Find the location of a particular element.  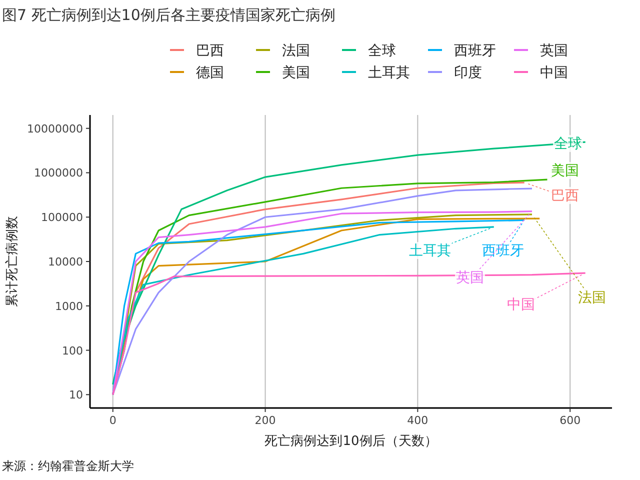

legend-label: 德国 is located at coordinates (210, 73).